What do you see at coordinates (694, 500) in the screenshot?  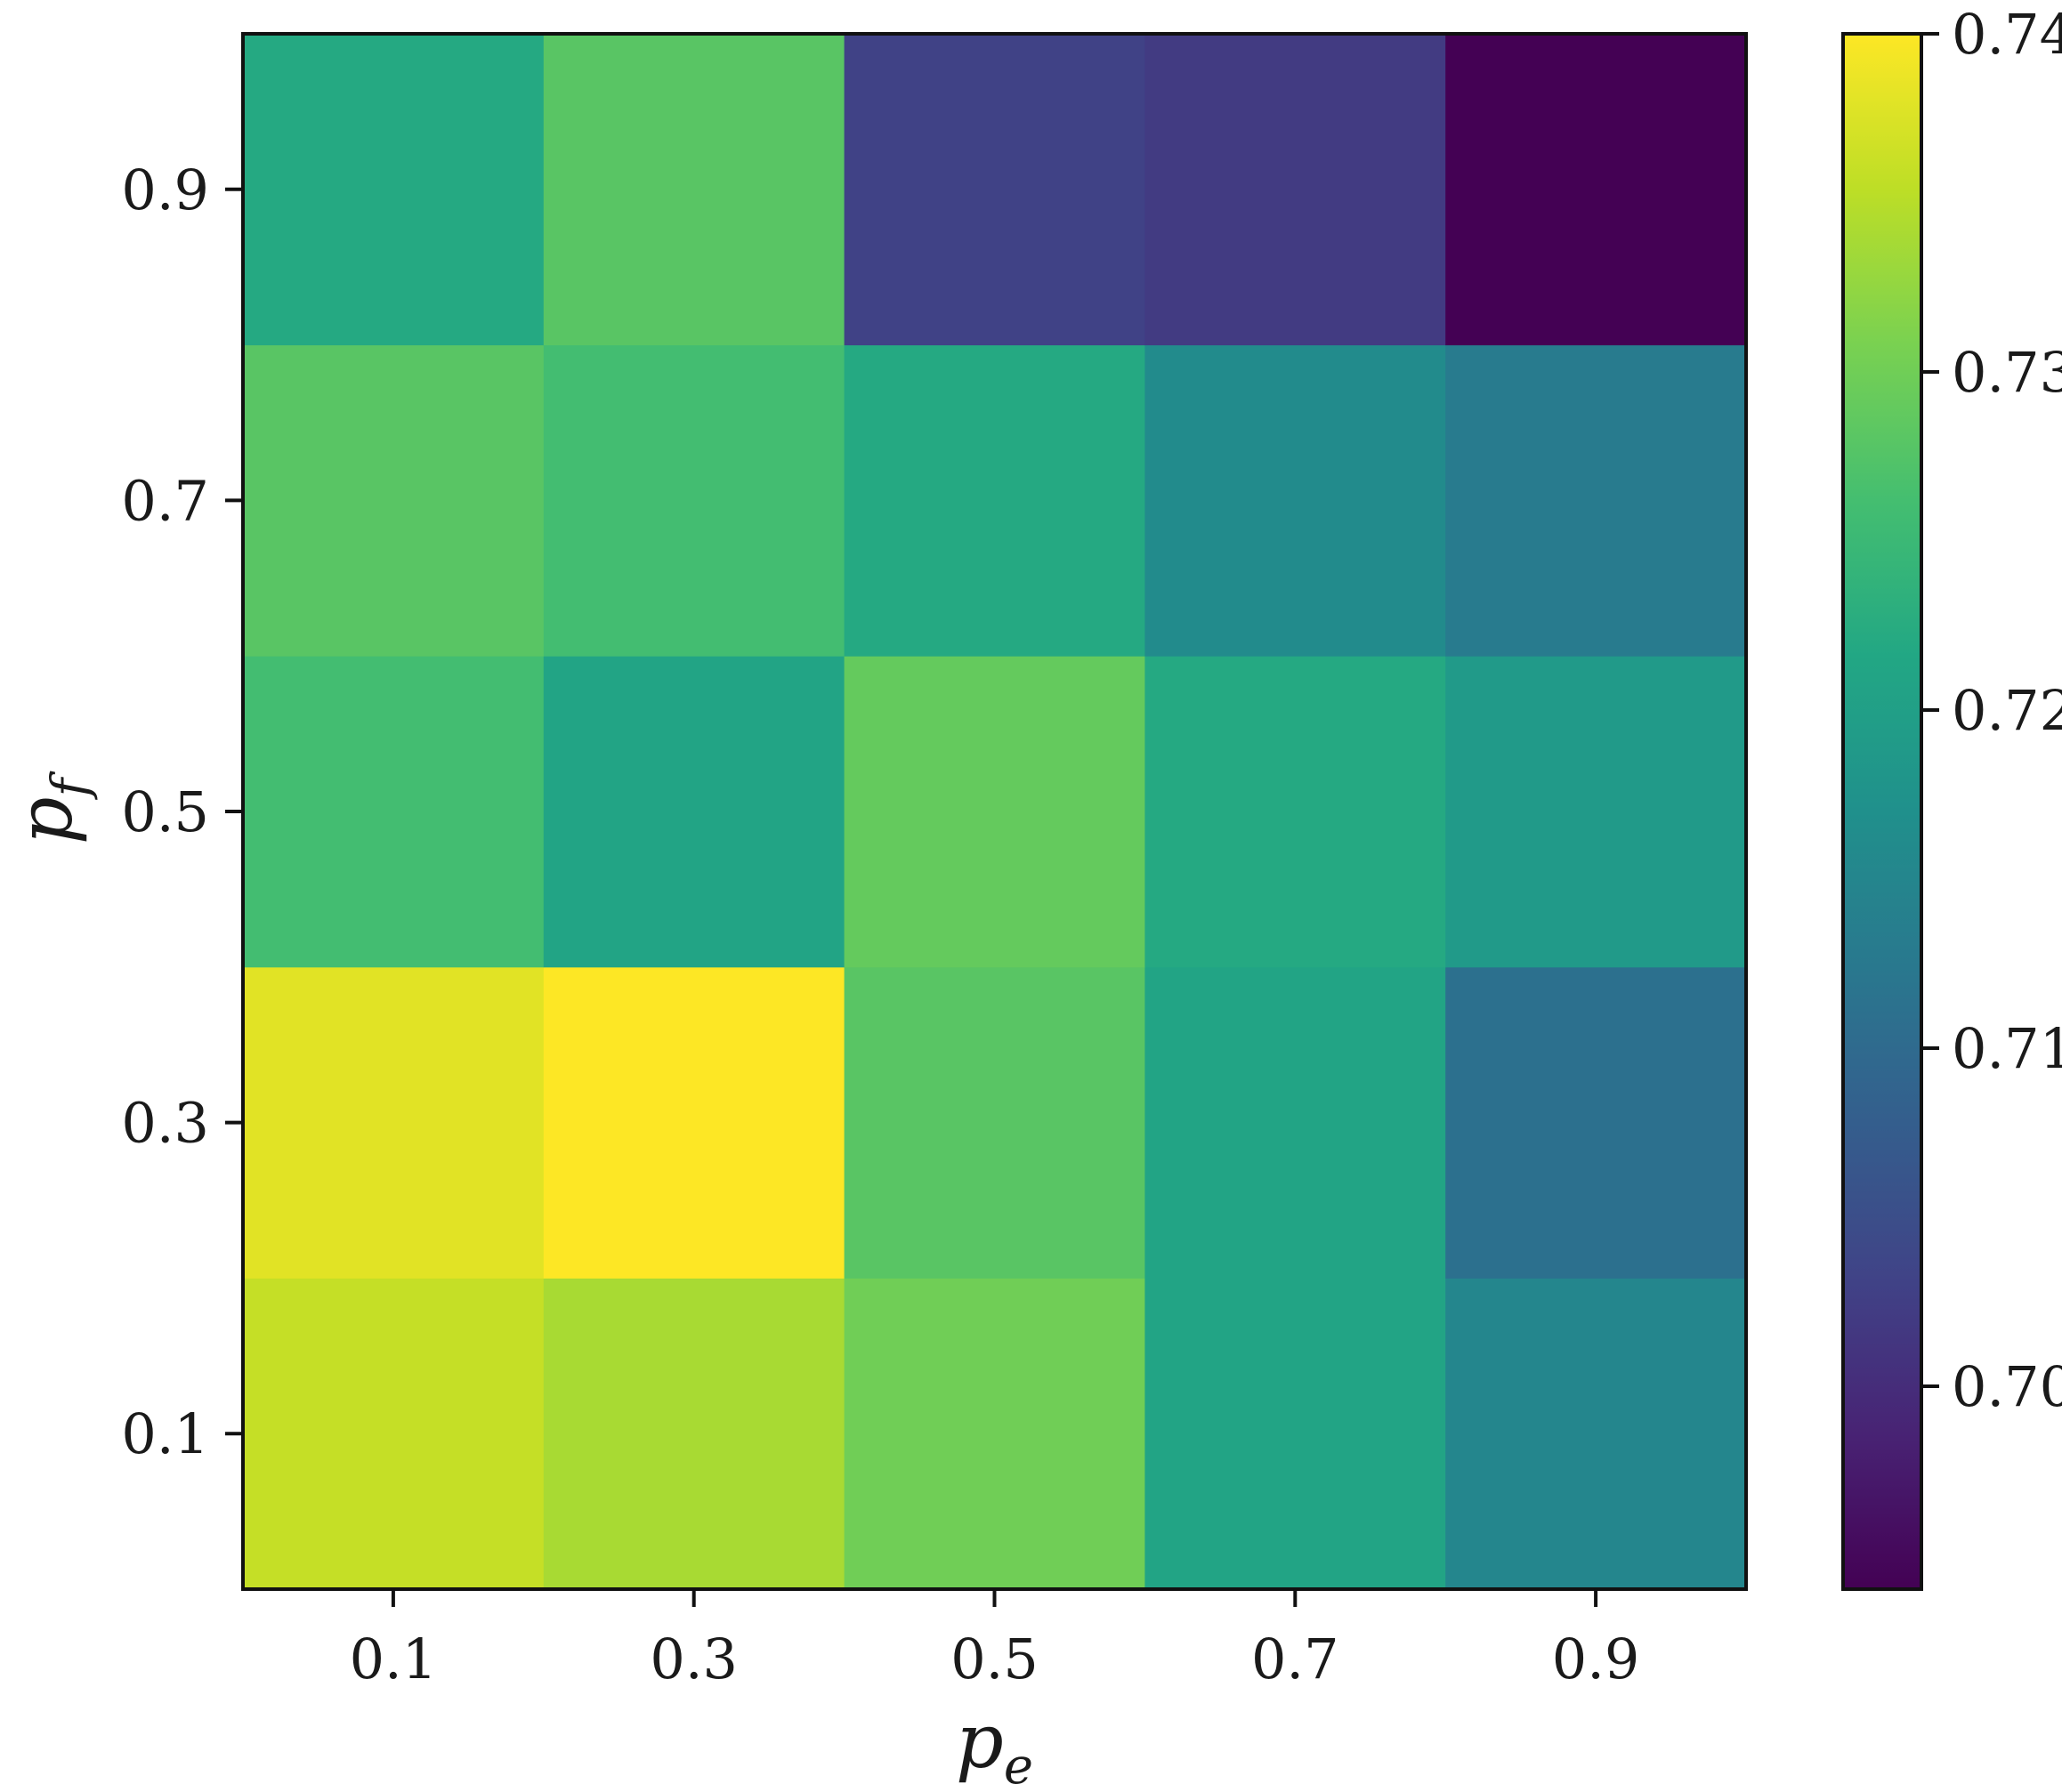 I see `heatmap-cell-x0.3-y0.7` at bounding box center [694, 500].